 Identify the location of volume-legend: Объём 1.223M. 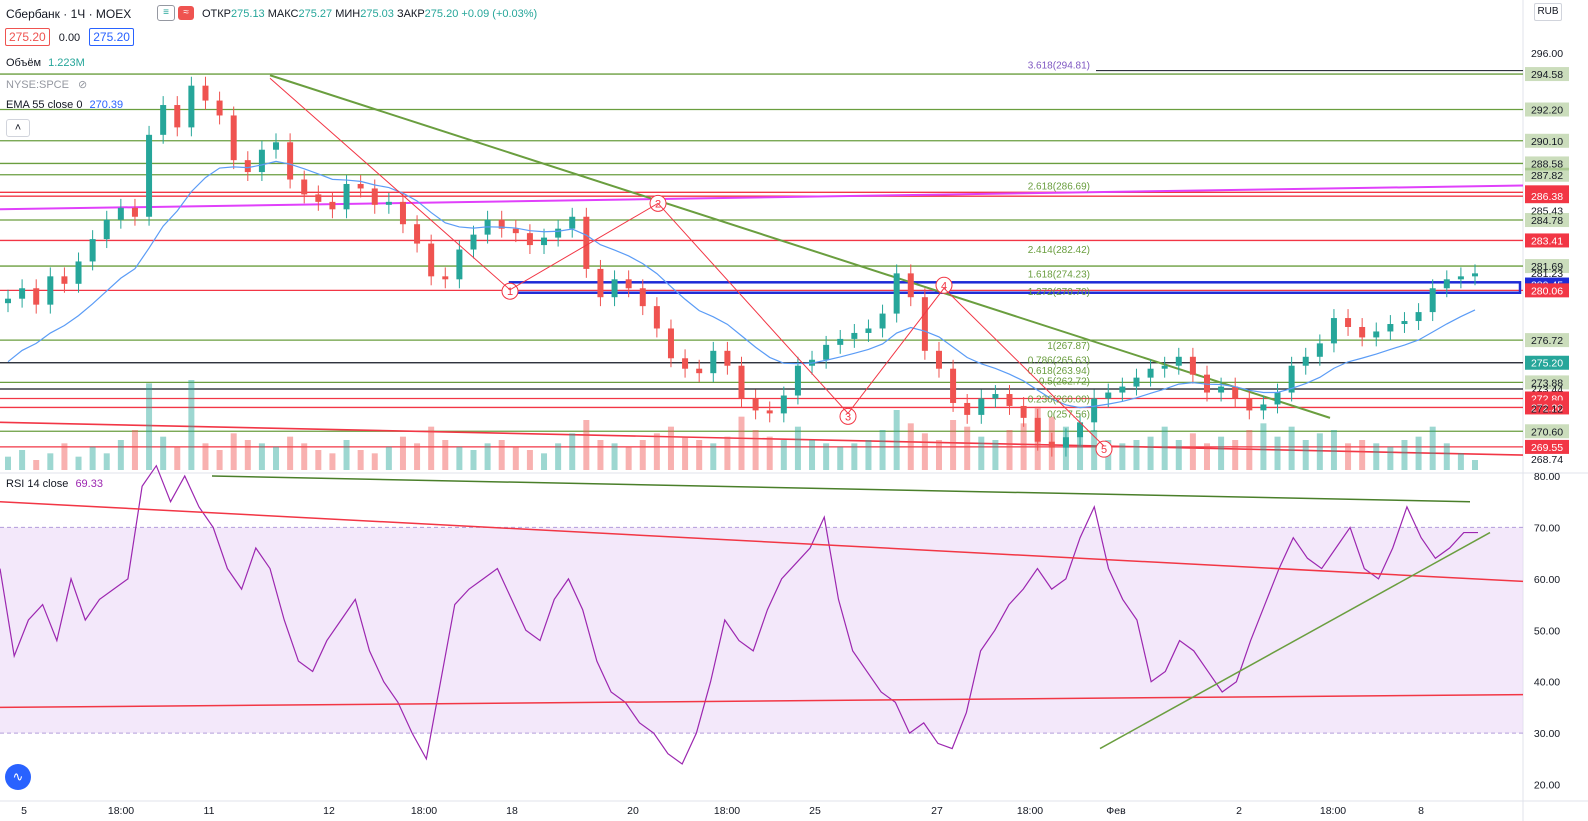
(45, 63).